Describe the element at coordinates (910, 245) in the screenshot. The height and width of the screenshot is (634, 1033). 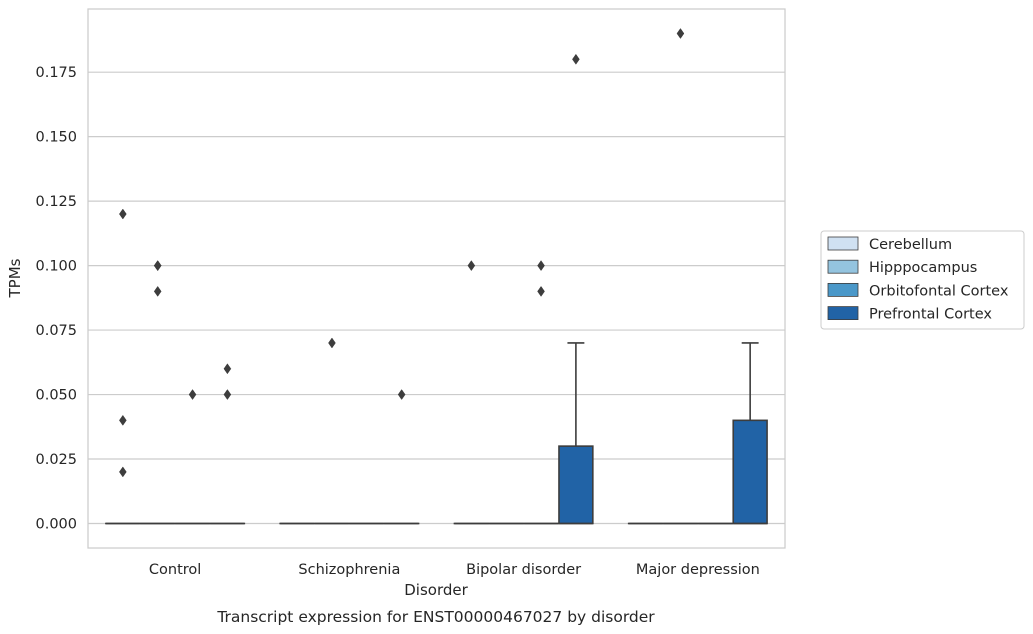
I see `legend-label: Cerebellum` at that location.